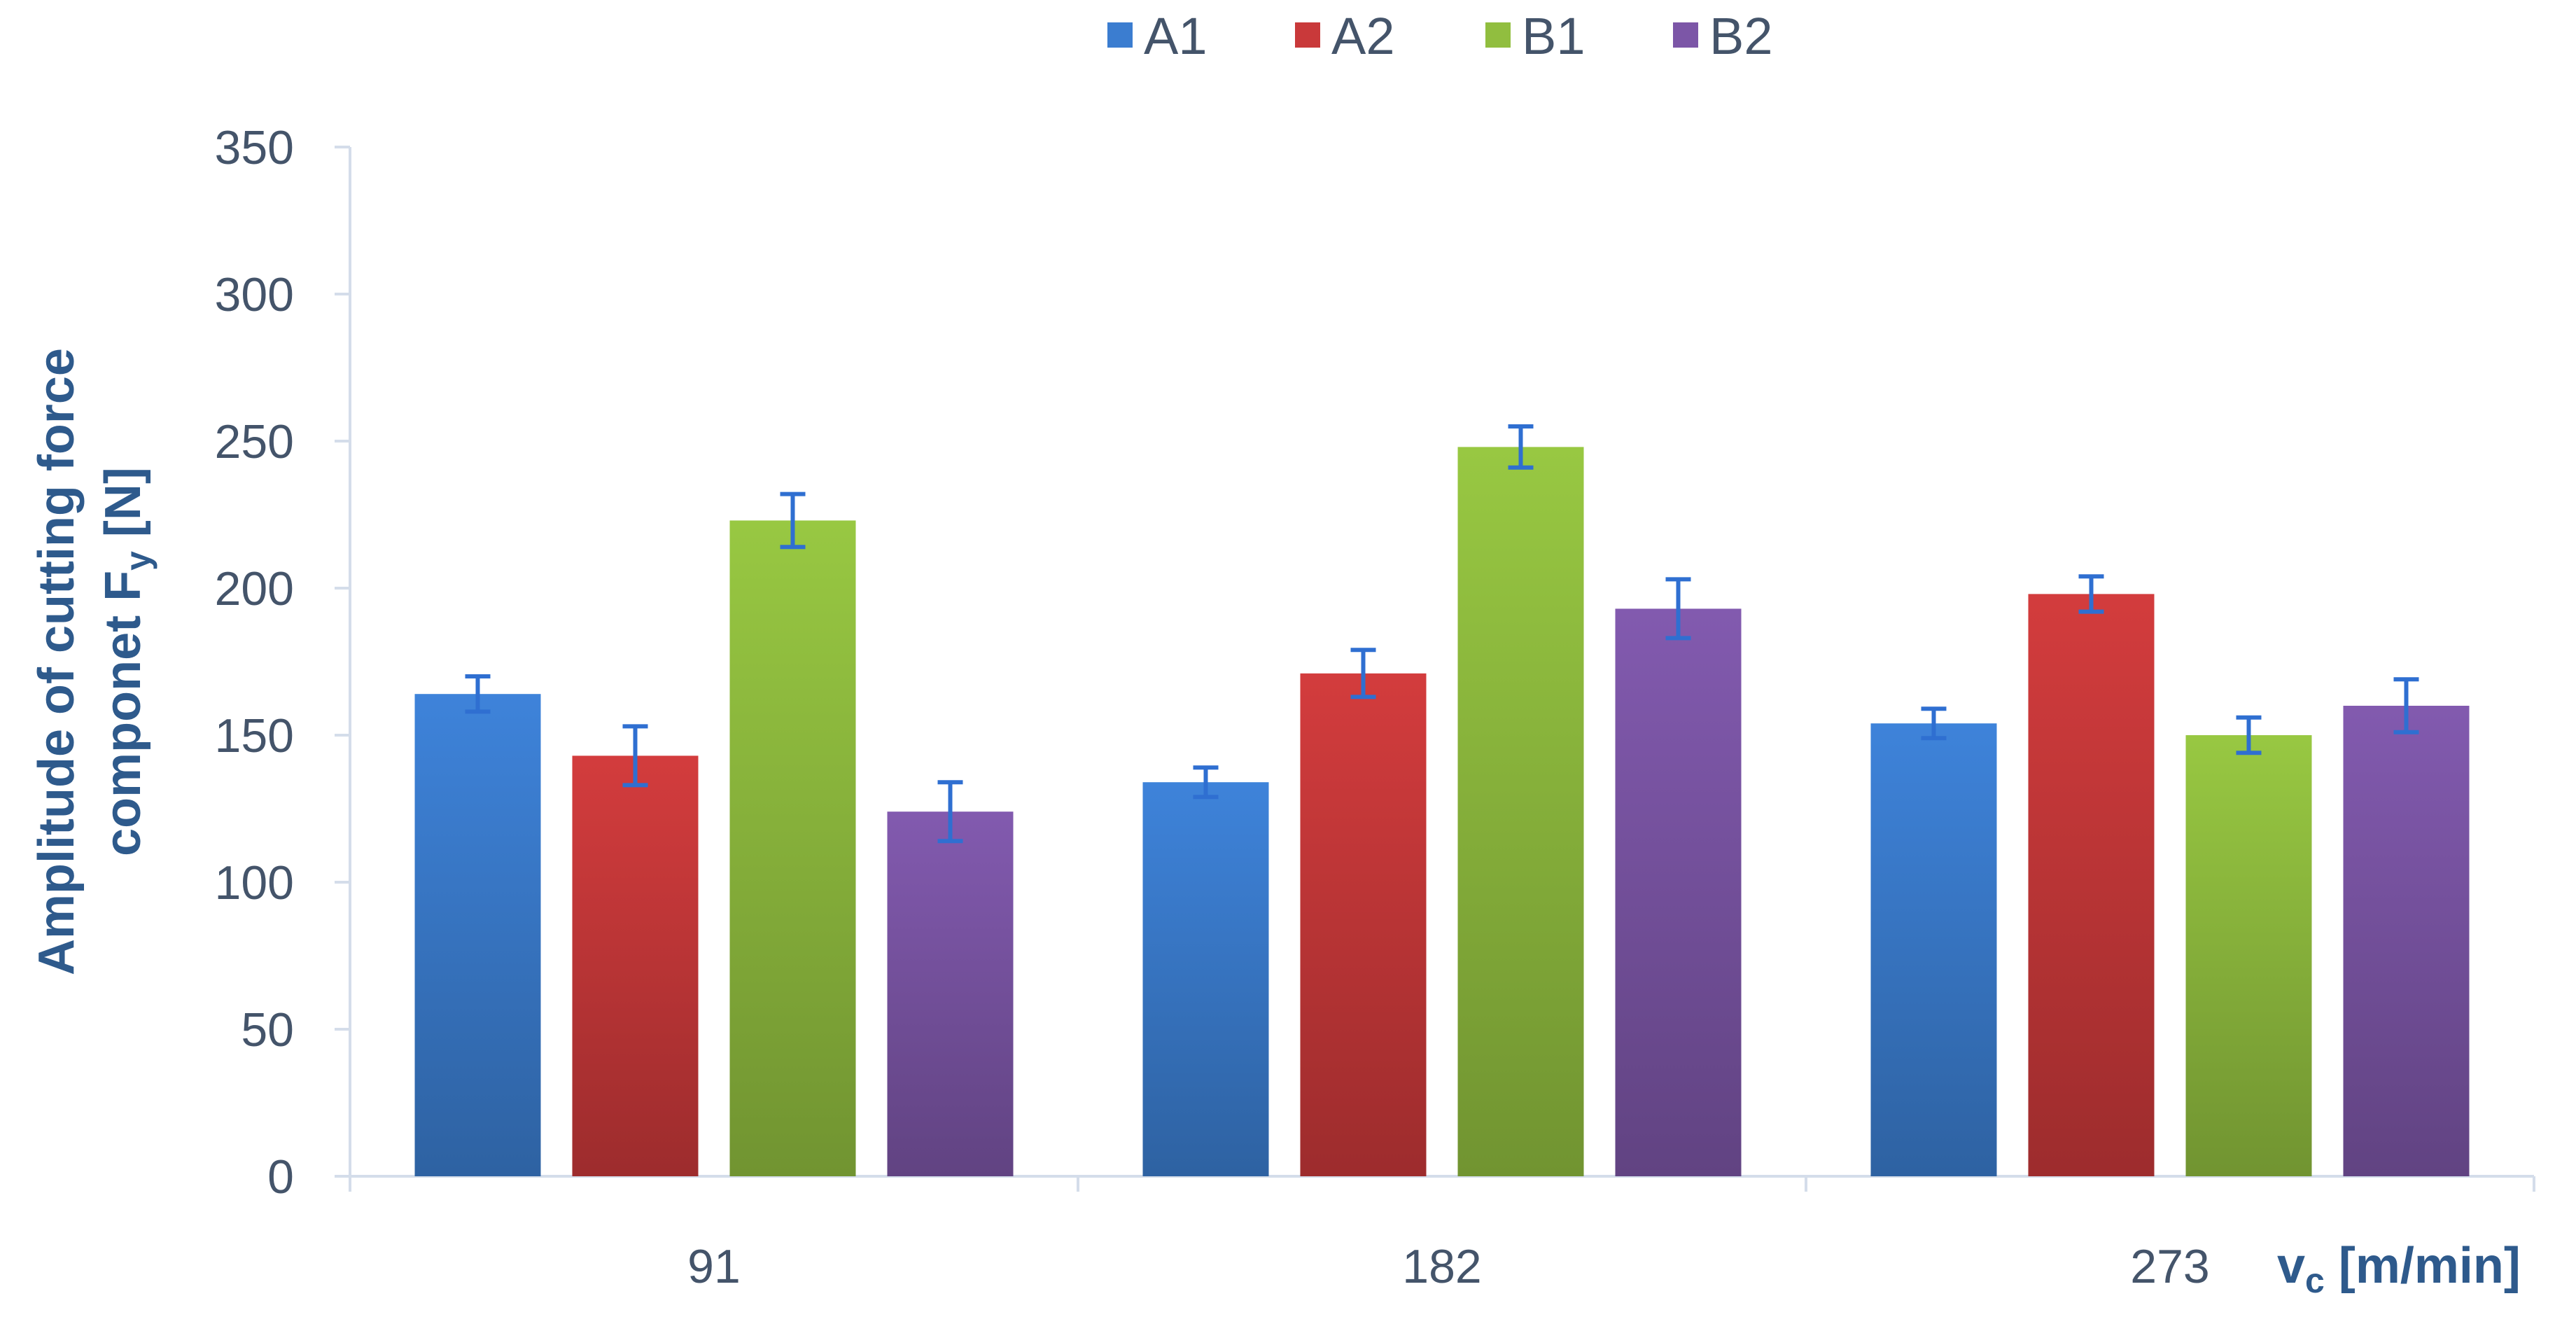 The image size is (2576, 1317). Describe the element at coordinates (2315, 1280) in the screenshot. I see `x-axis-title-subscript: c` at that location.